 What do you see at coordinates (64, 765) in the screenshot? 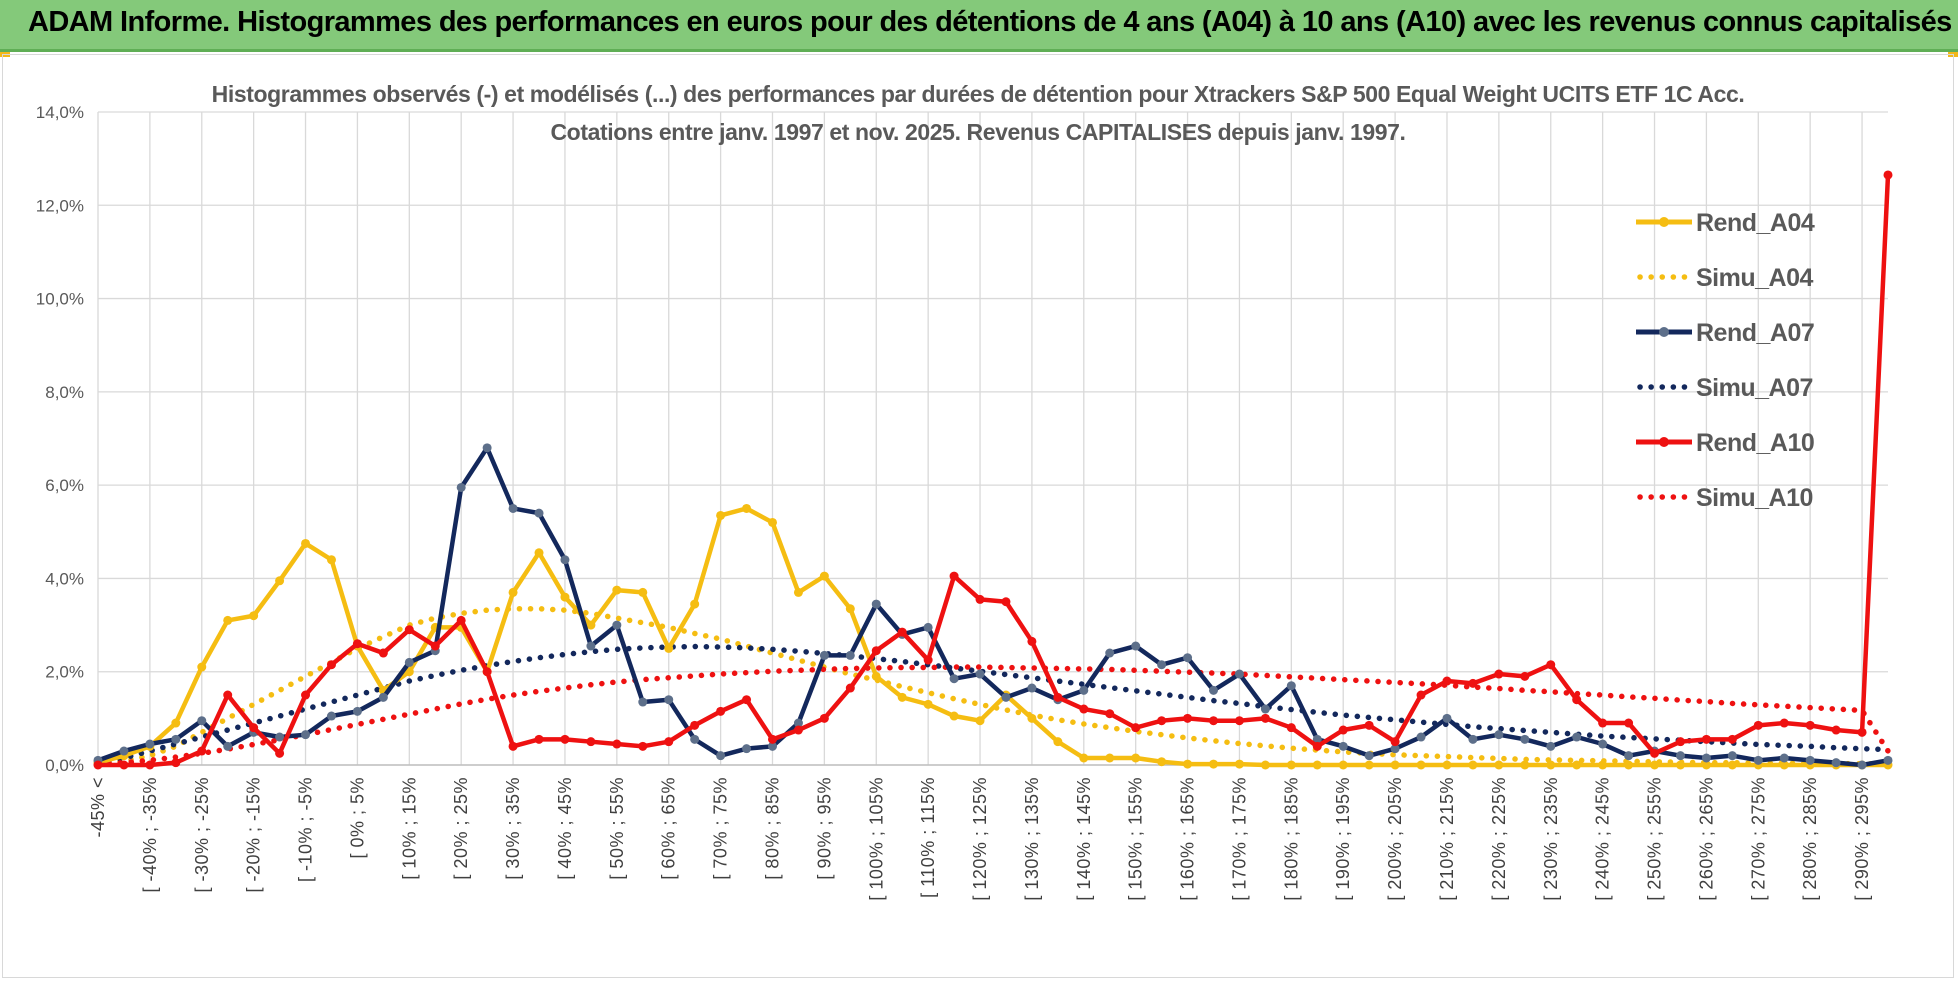
I see `y-tick-label: 0,0%` at bounding box center [64, 765].